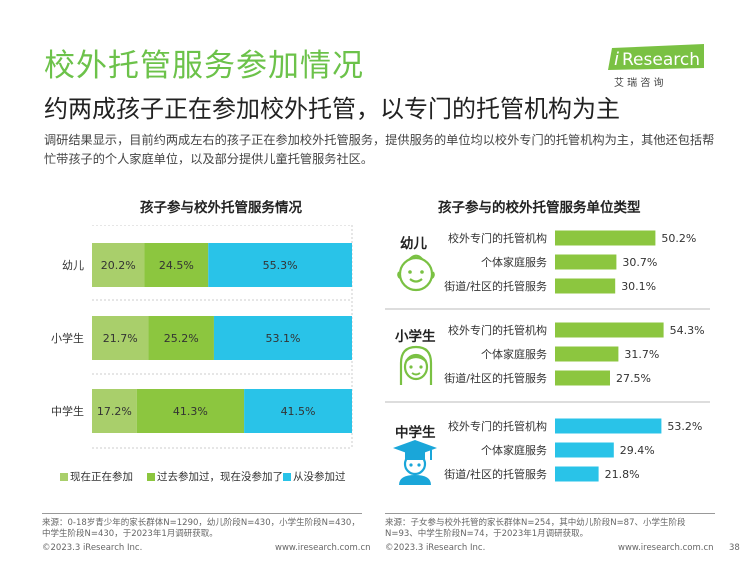  I want to click on group-label-preschool: 幼儿, so click(413, 244).